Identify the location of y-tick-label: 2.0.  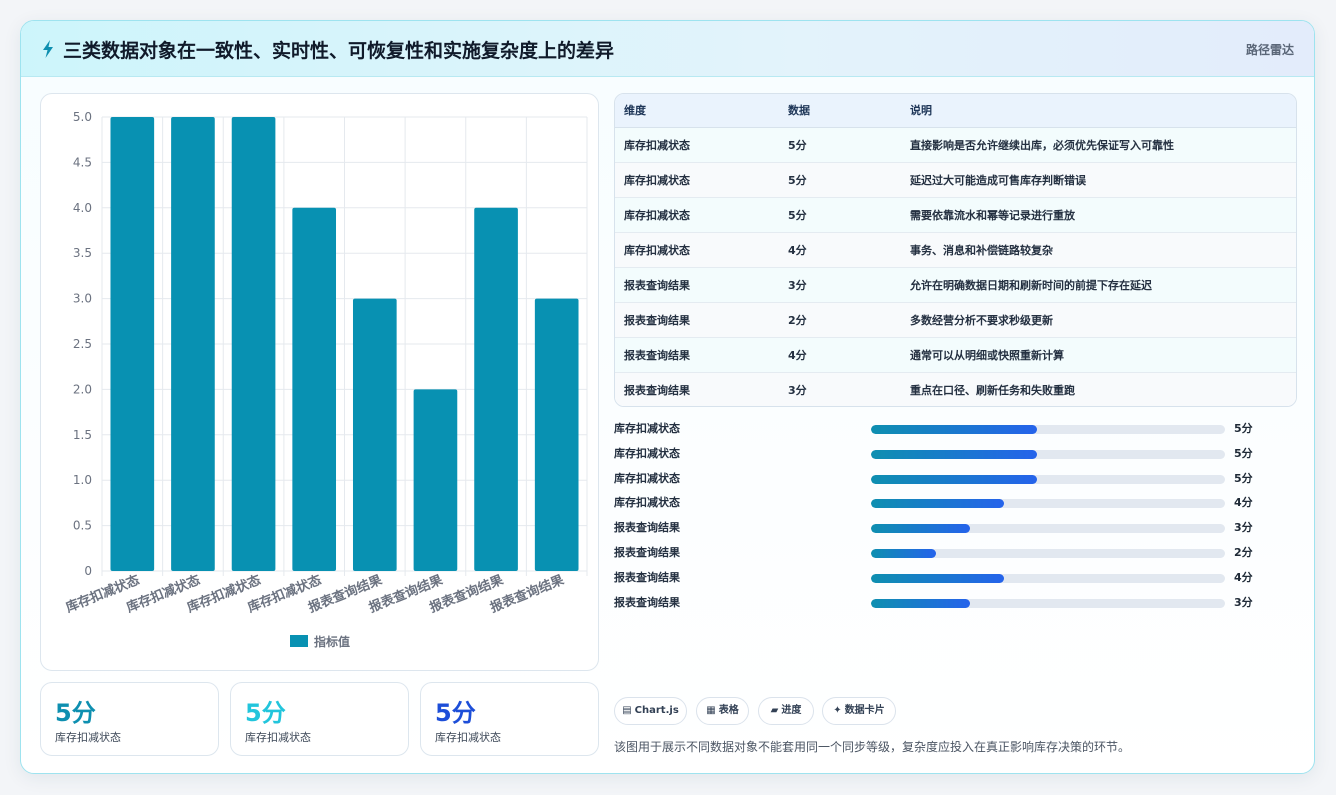
(82, 389).